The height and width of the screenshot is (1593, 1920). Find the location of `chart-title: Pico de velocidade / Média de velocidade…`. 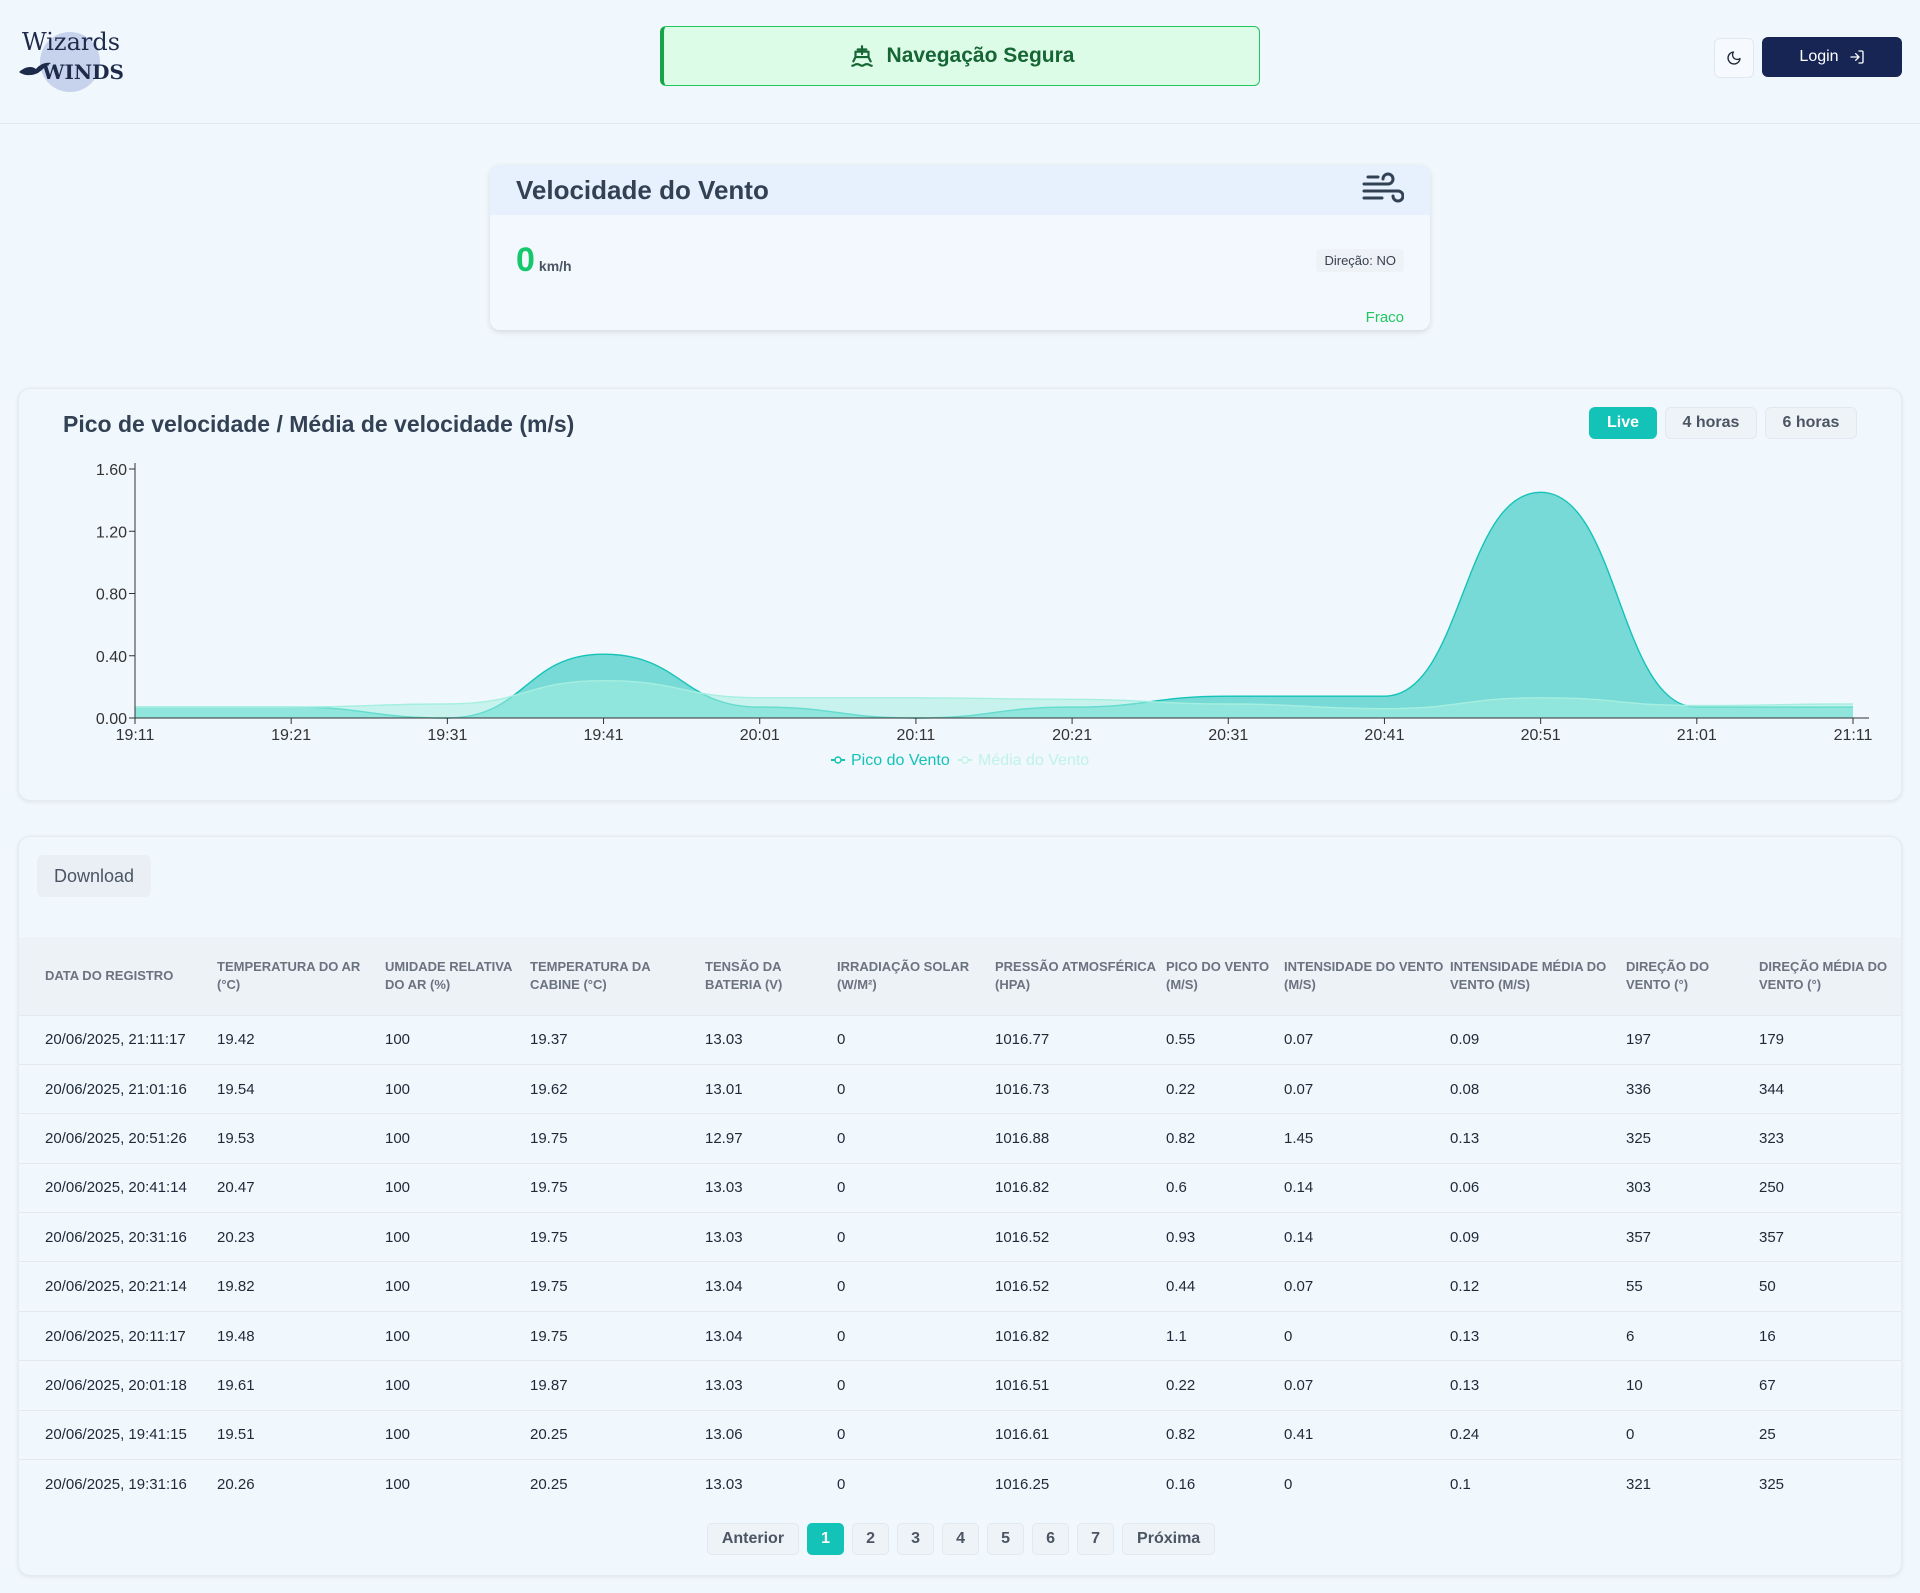

chart-title: Pico de velocidade / Média de velocidade… is located at coordinates (319, 424).